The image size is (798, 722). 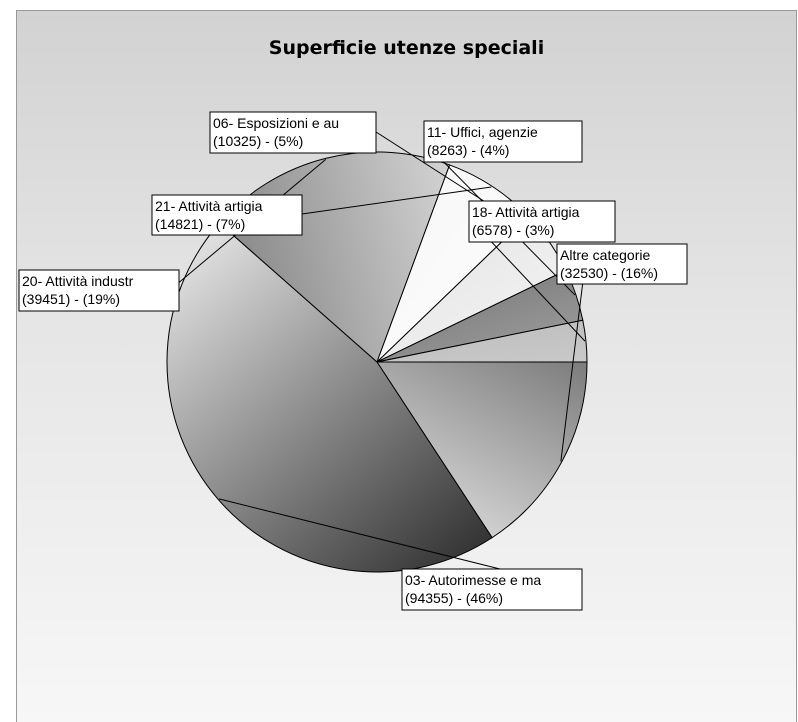 What do you see at coordinates (406, 48) in the screenshot?
I see `chart-title: Superficie utenze speciali` at bounding box center [406, 48].